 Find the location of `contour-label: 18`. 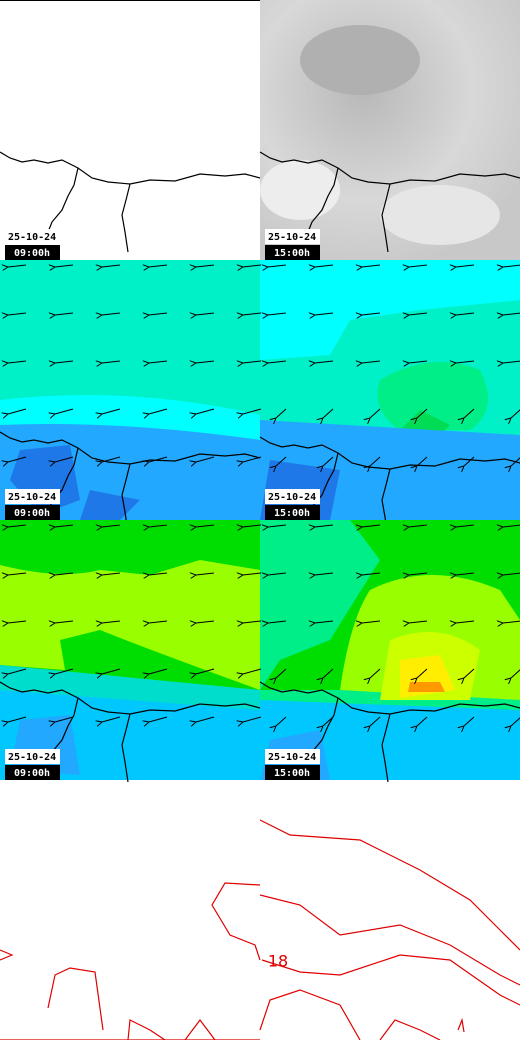

contour-label: 18 is located at coordinates (278, 961).